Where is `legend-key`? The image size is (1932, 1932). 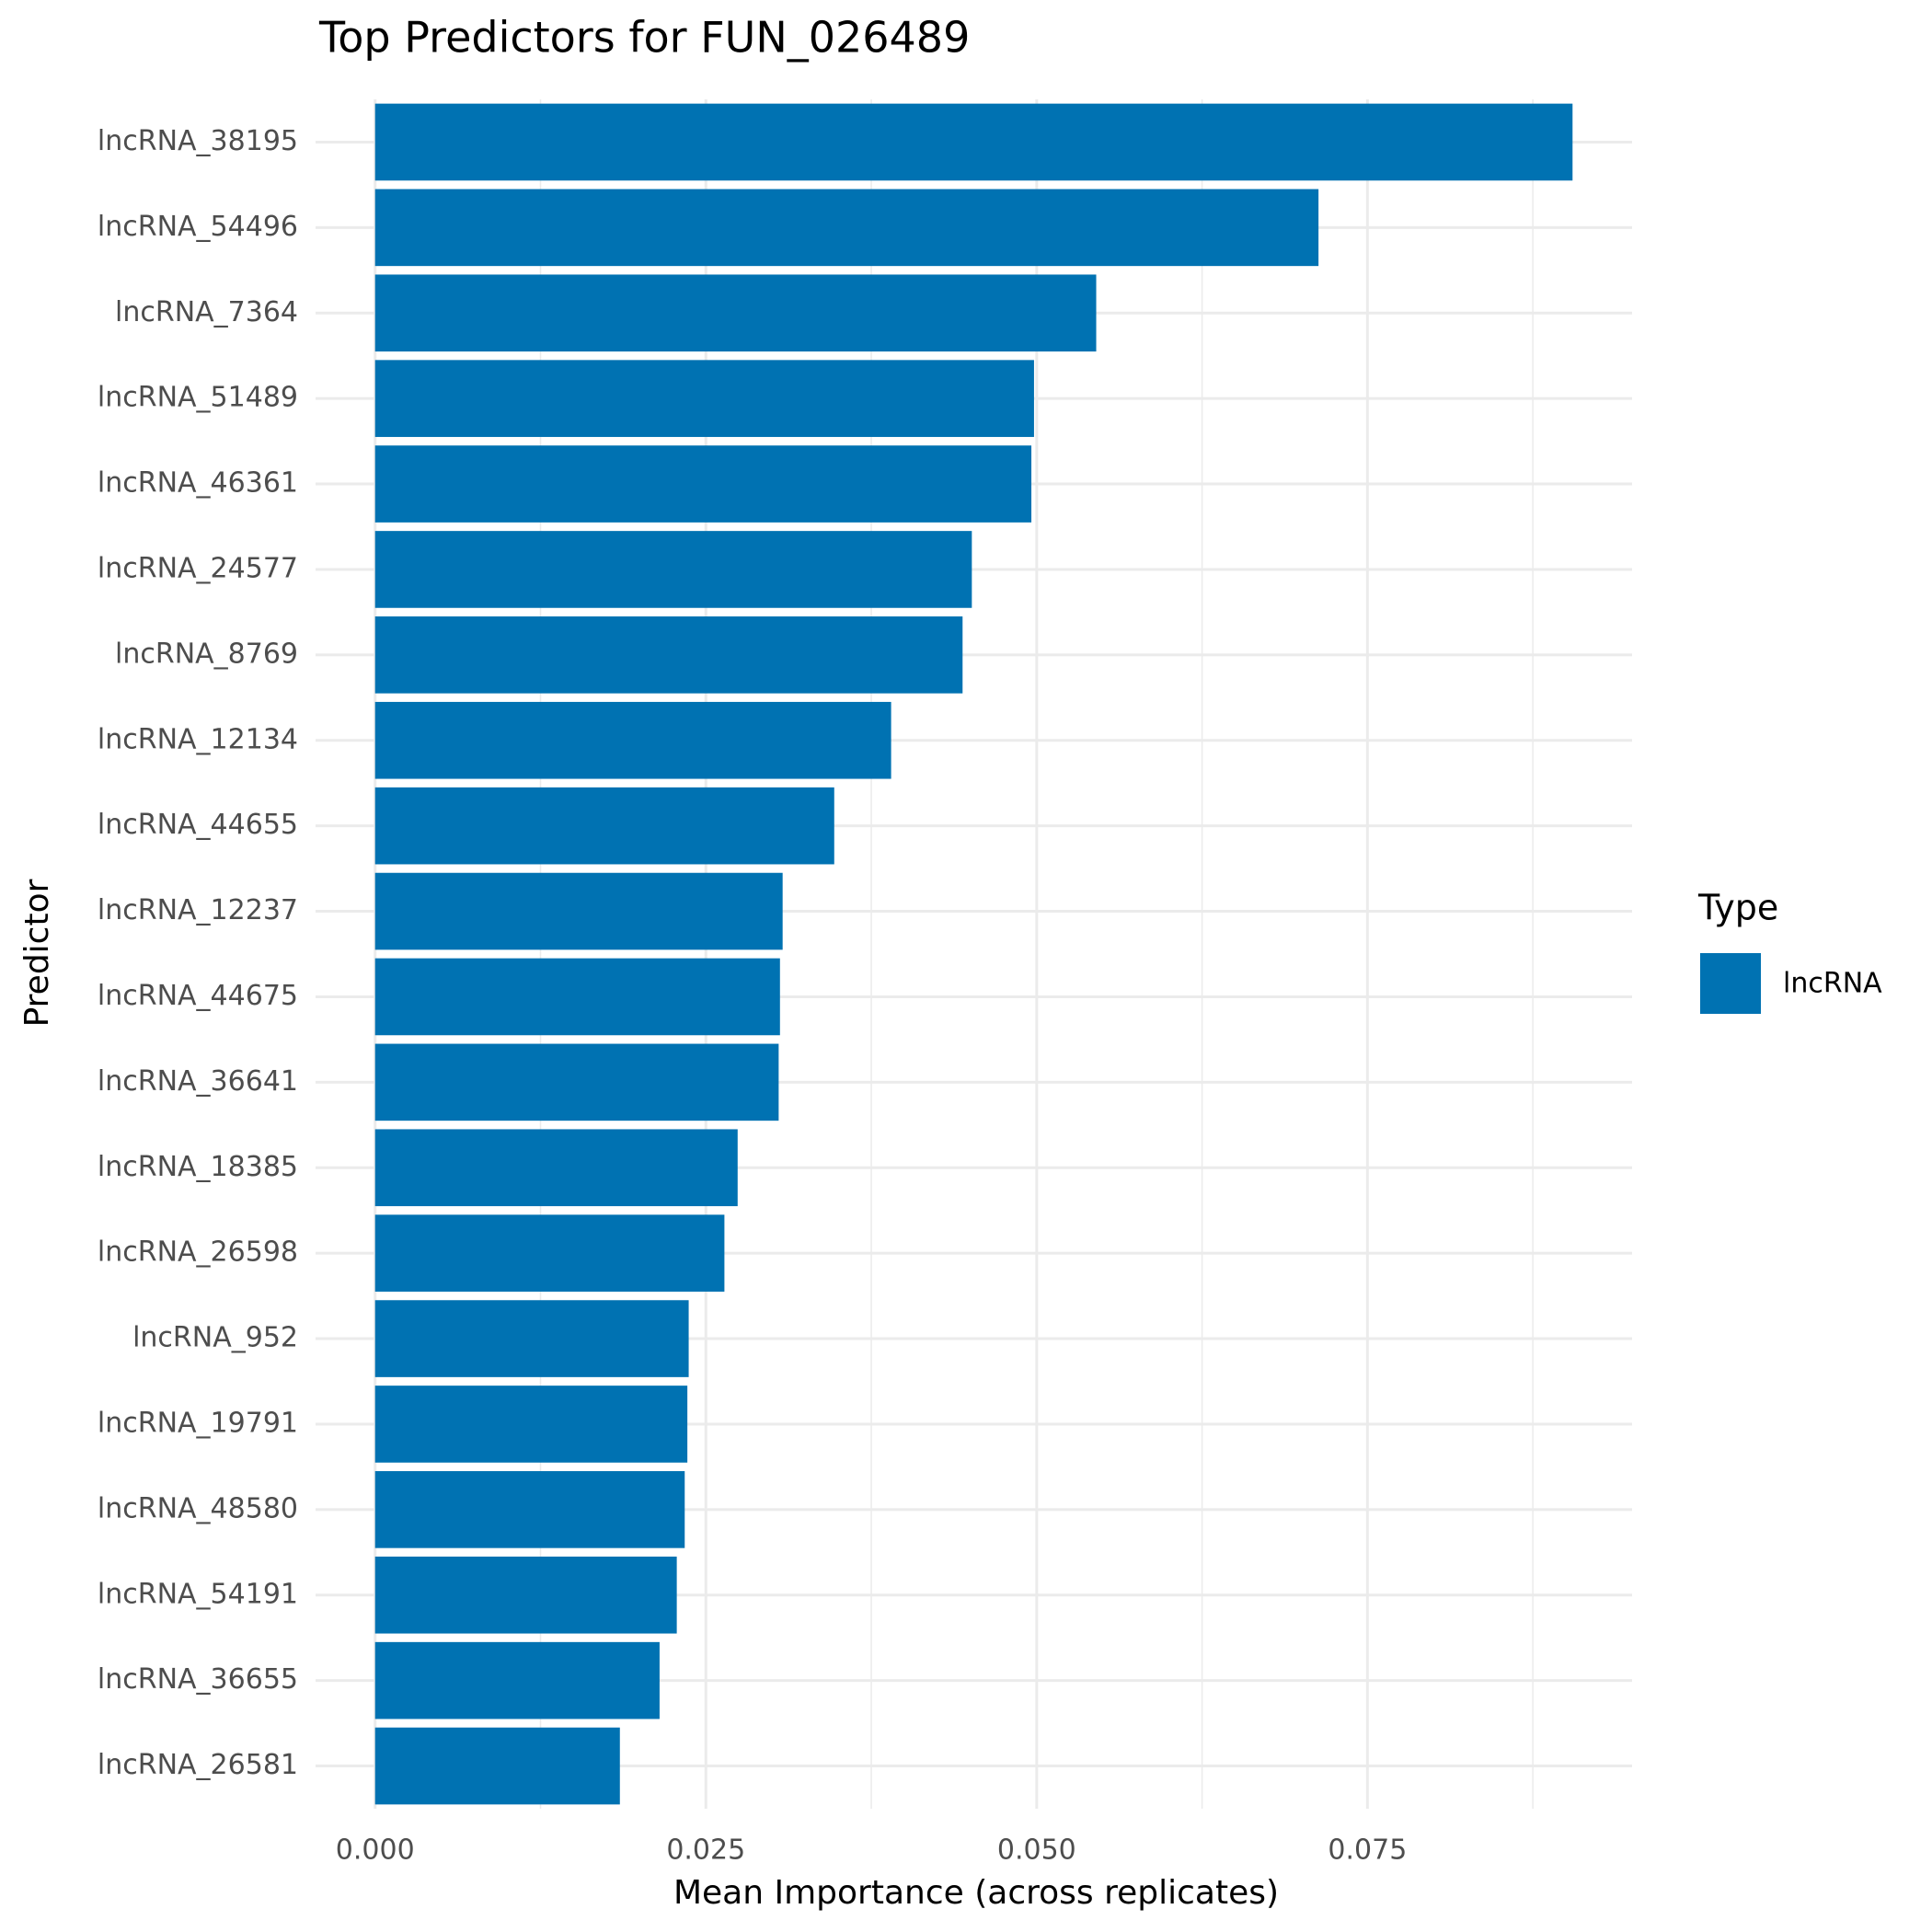 legend-key is located at coordinates (1730, 983).